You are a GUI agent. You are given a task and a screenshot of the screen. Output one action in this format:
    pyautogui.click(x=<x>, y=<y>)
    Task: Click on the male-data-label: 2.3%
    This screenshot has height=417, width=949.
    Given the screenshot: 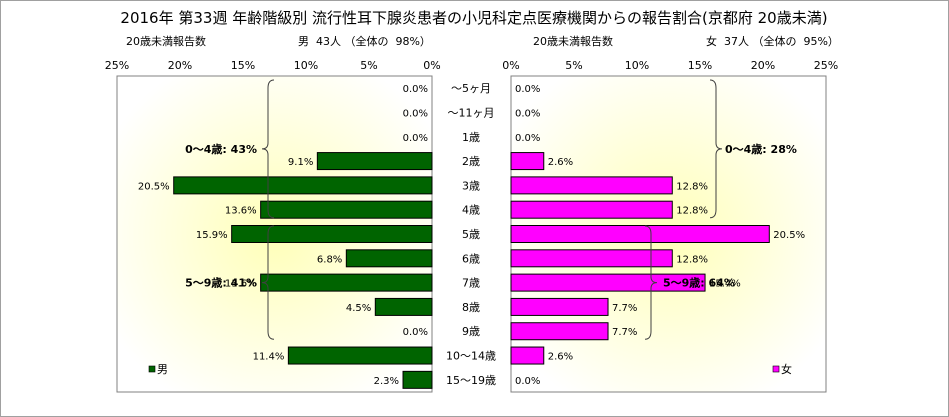 What is the action you would take?
    pyautogui.click(x=386, y=381)
    